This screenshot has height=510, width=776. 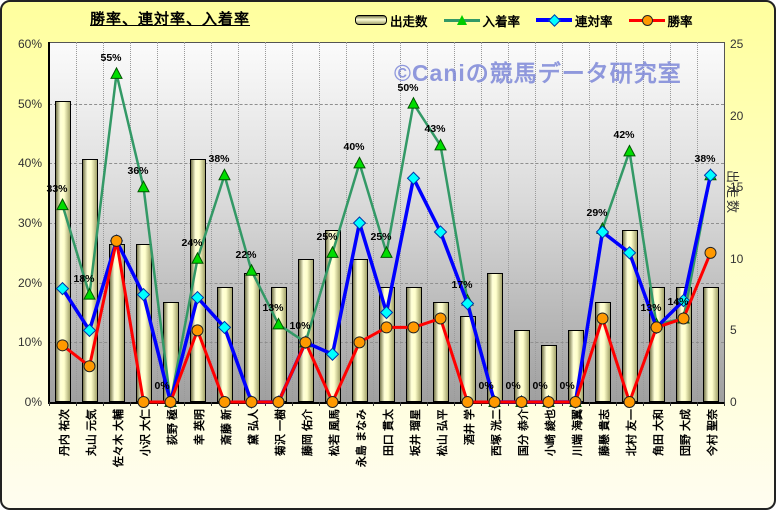 What do you see at coordinates (461, 20) in the screenshot?
I see `triangle-line-icon` at bounding box center [461, 20].